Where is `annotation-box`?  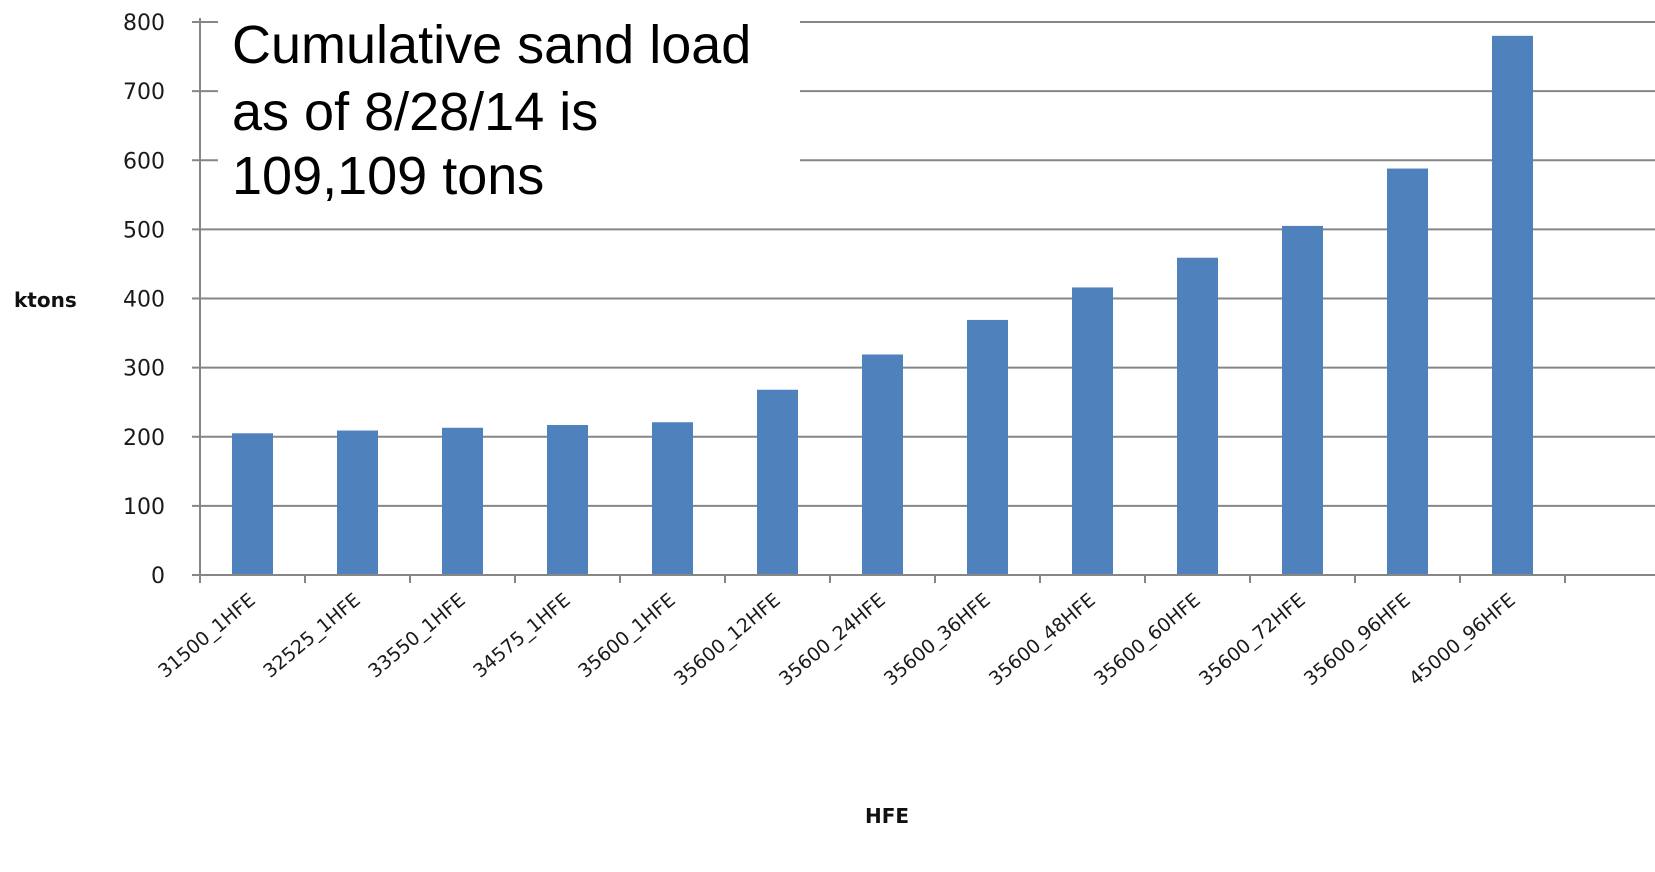
annotation-box is located at coordinates (509, 112).